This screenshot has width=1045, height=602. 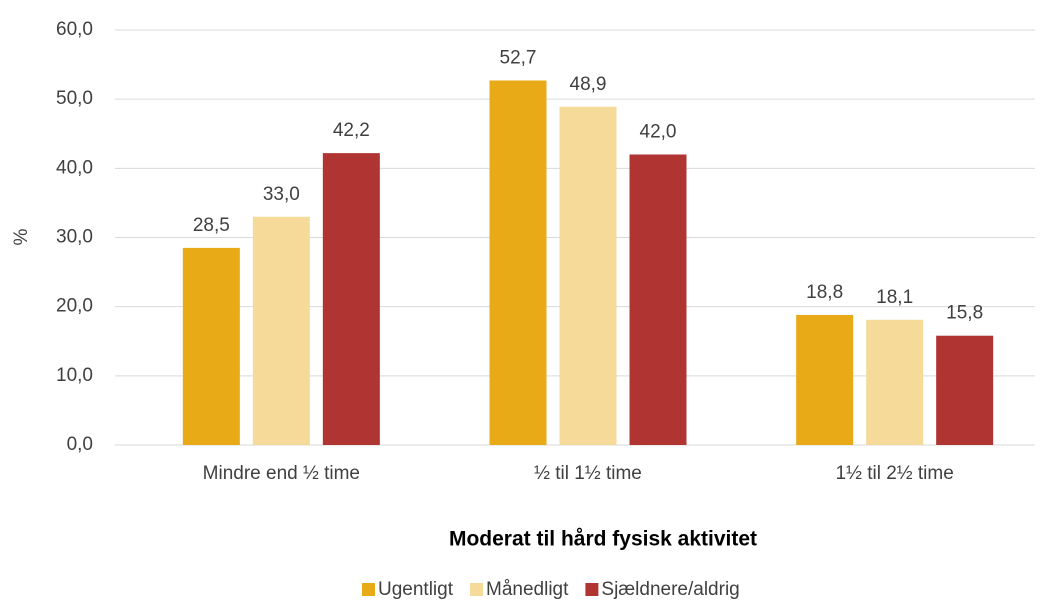 What do you see at coordinates (80, 444) in the screenshot?
I see `y-tick-label: 0,0` at bounding box center [80, 444].